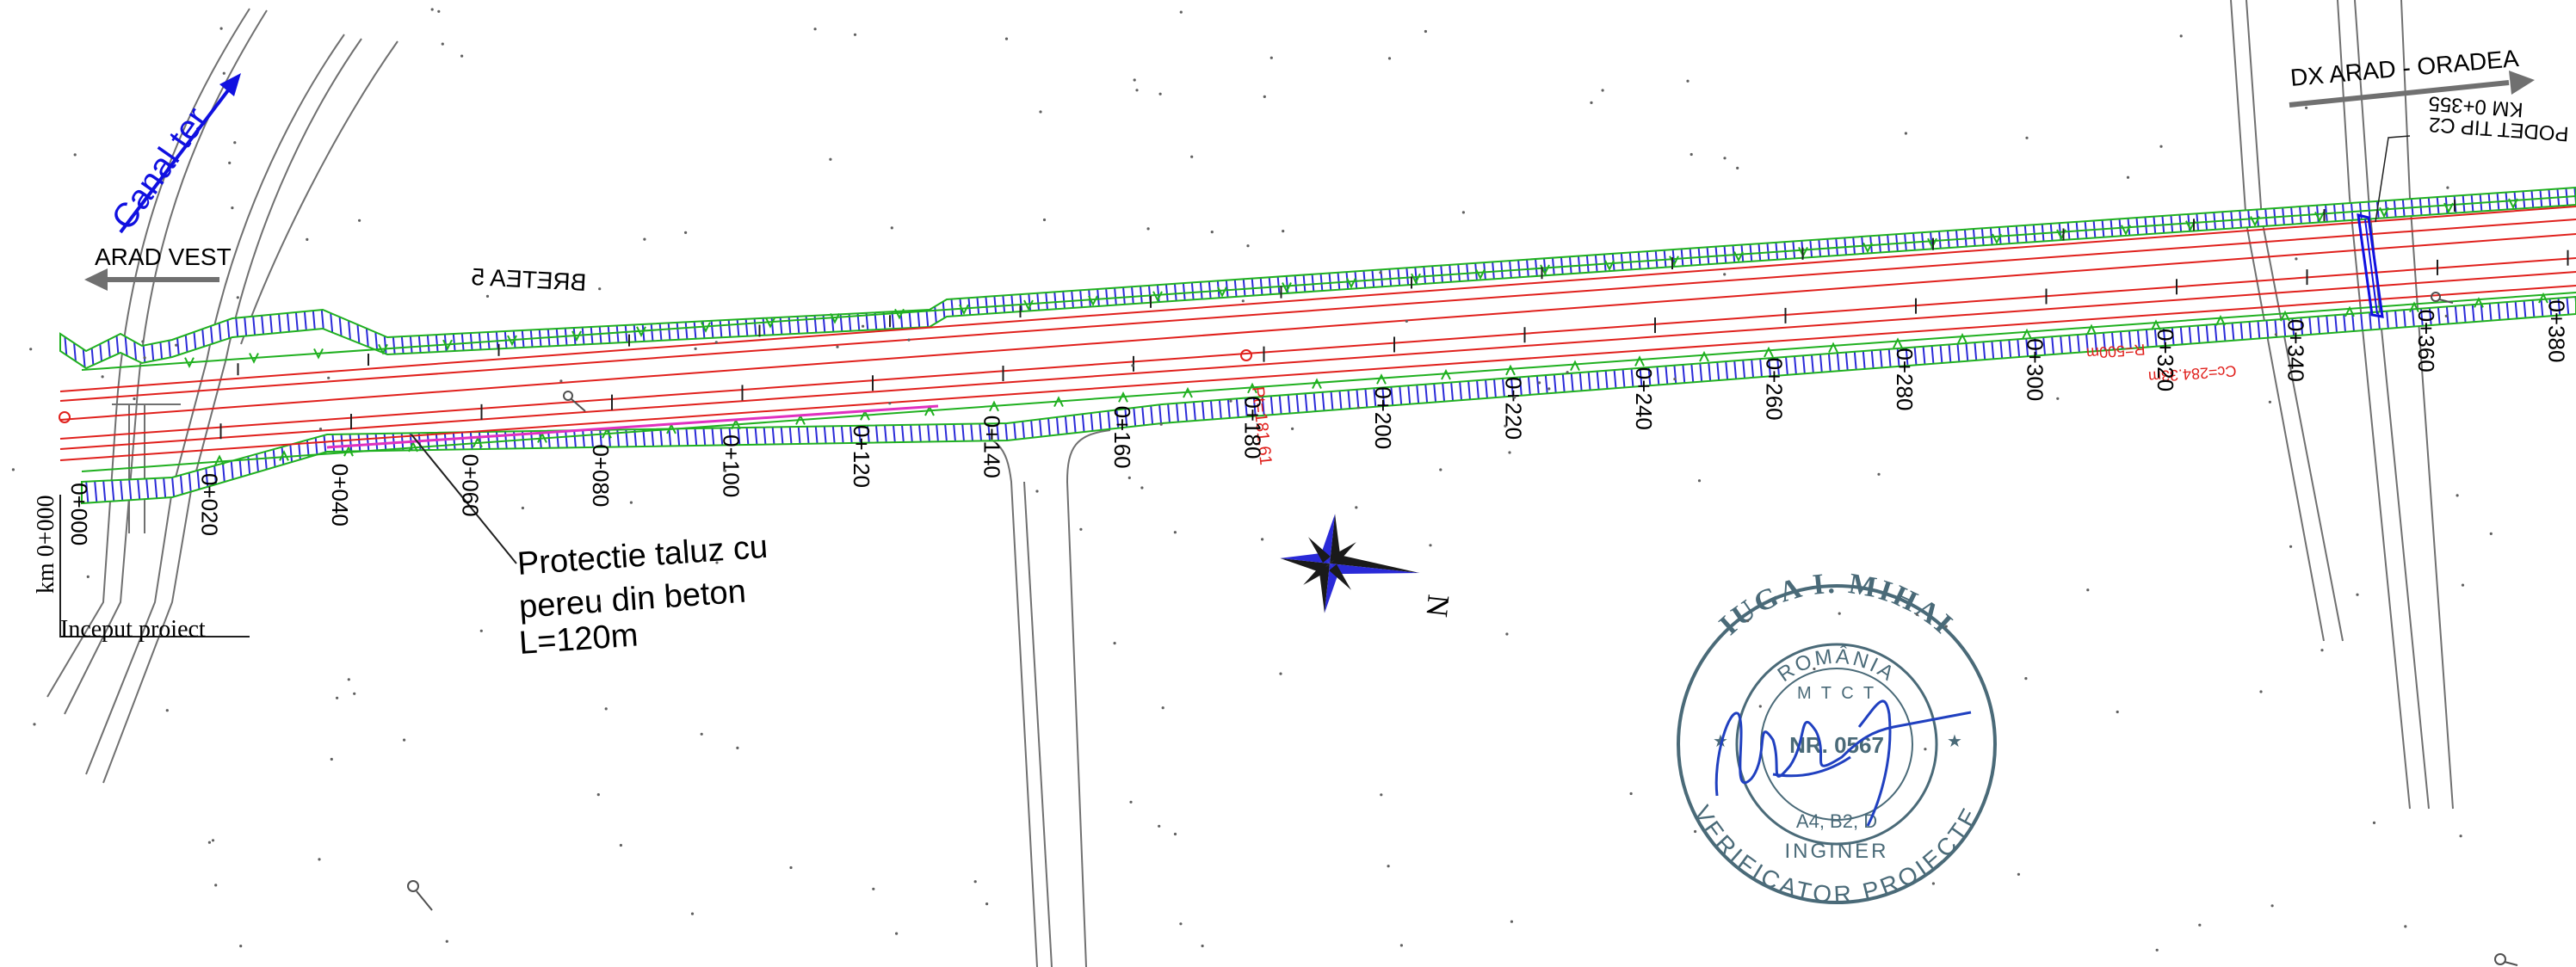 This screenshot has height=967, width=2576. Describe the element at coordinates (210, 504) in the screenshot. I see `chainage-label: 0+020` at that location.